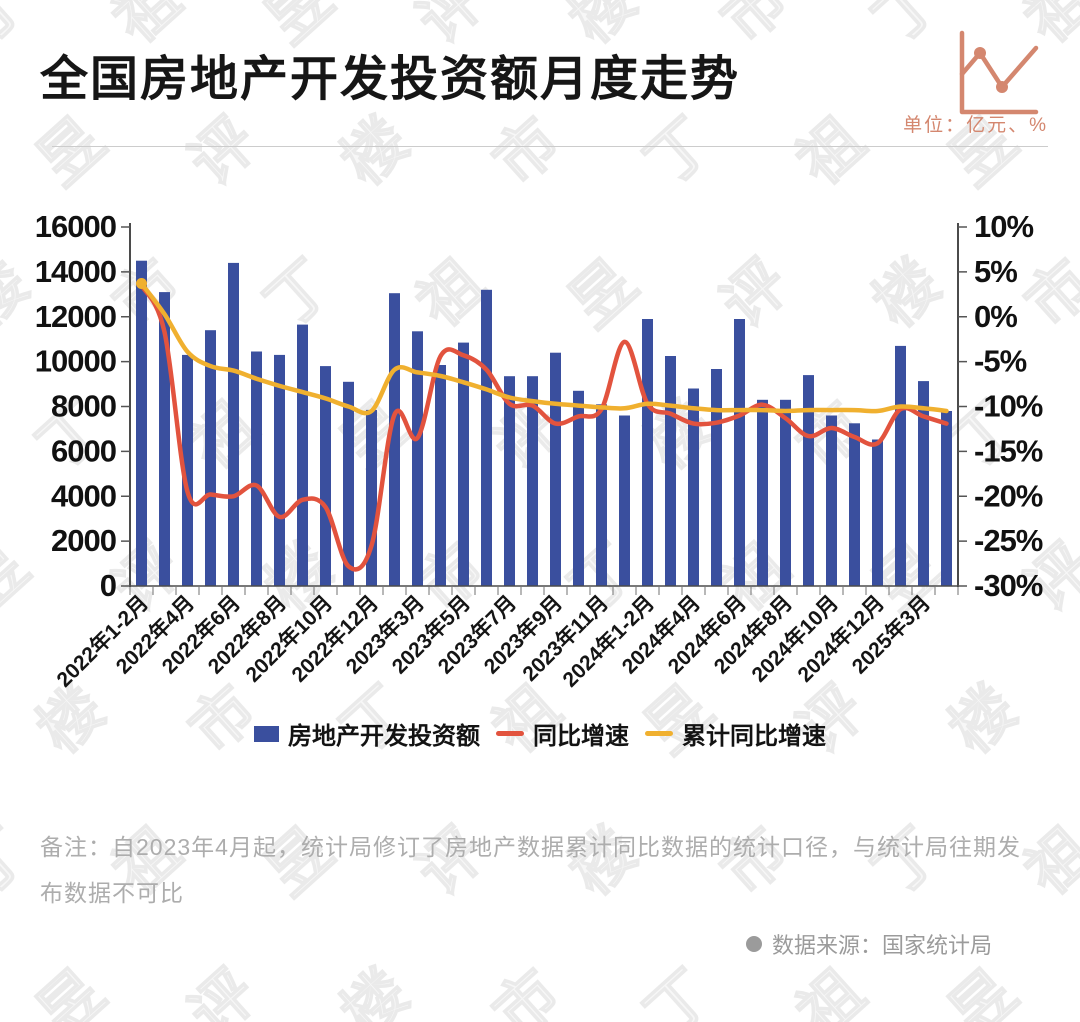 This screenshot has width=1080, height=1022. I want to click on legend-item: 累计同比增速, so click(735, 733).